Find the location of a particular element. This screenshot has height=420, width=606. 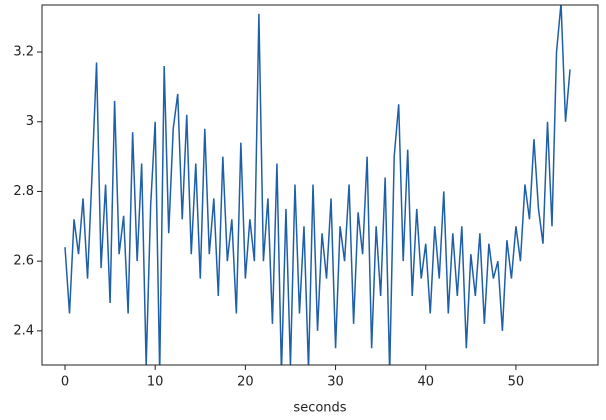

x-tick-label: 10 is located at coordinates (155, 382).